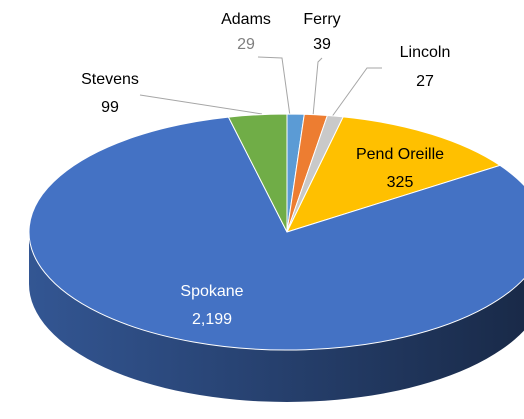 Image resolution: width=524 pixels, height=419 pixels. Describe the element at coordinates (425, 81) in the screenshot. I see `data-label-value: 27` at that location.